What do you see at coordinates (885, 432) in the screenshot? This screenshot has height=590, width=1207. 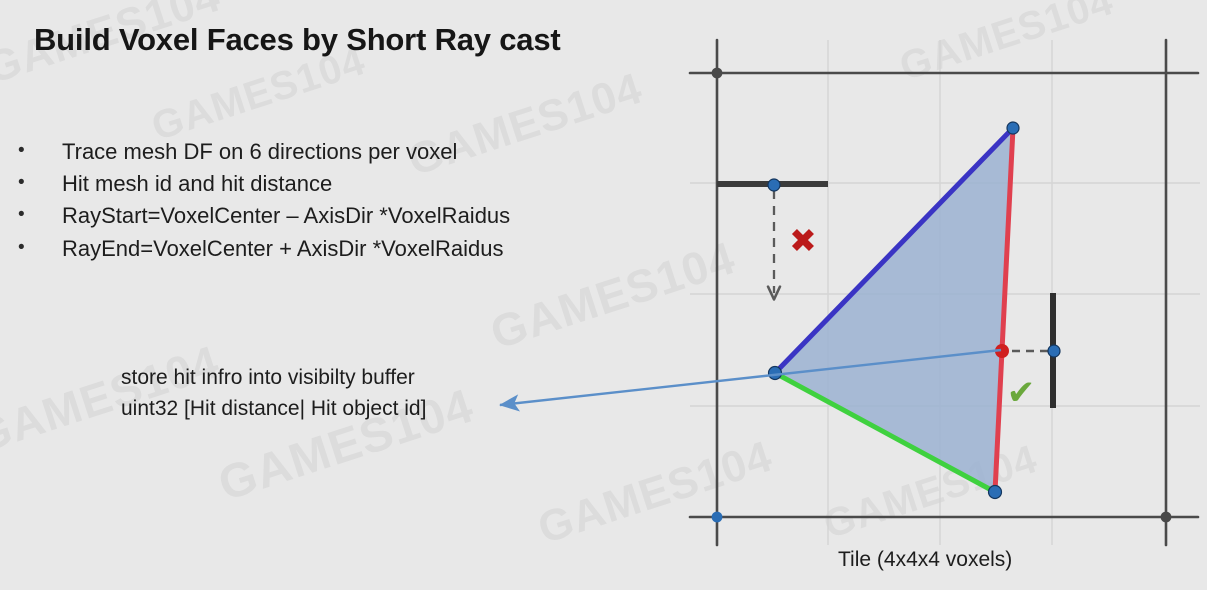 I see `triangle-edge-green` at bounding box center [885, 432].